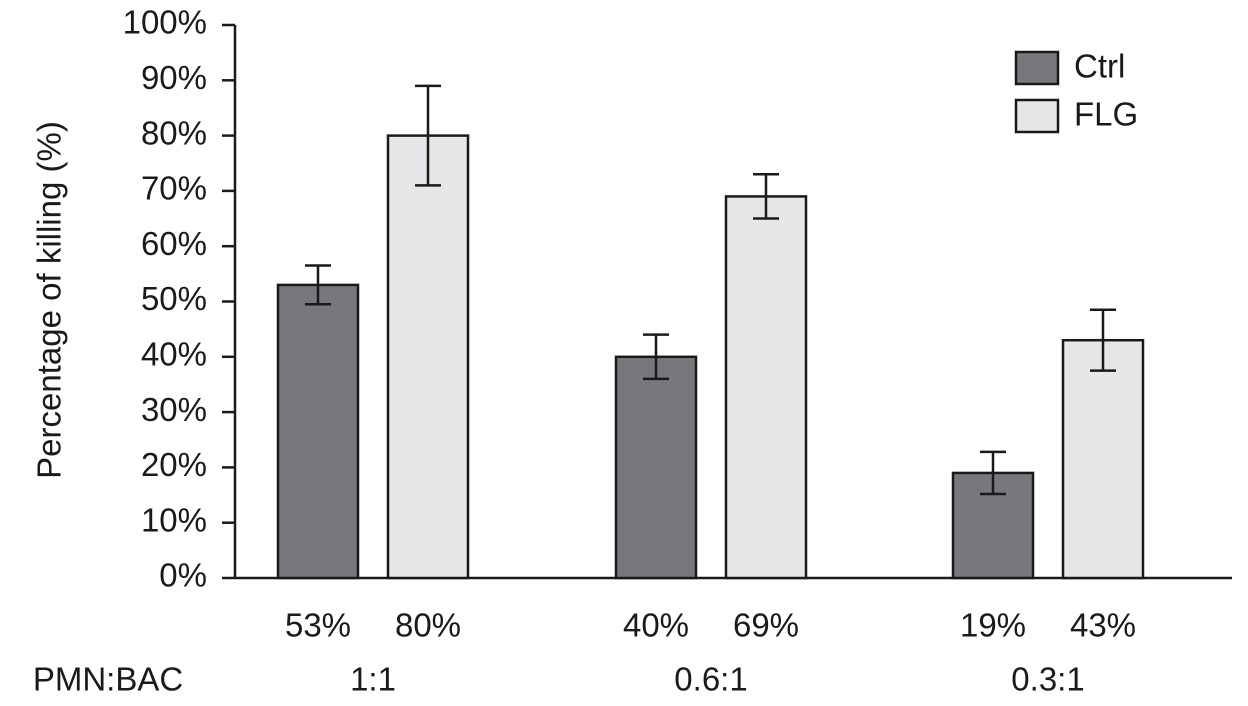 This screenshot has width=1248, height=706. Describe the element at coordinates (710, 679) in the screenshot. I see `x-tick-label: 0.6:1` at that location.